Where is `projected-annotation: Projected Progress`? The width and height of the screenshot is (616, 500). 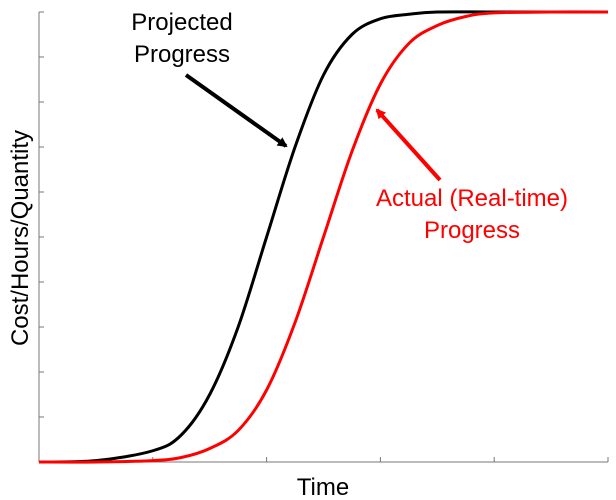 projected-annotation: Projected Progress is located at coordinates (209, 78).